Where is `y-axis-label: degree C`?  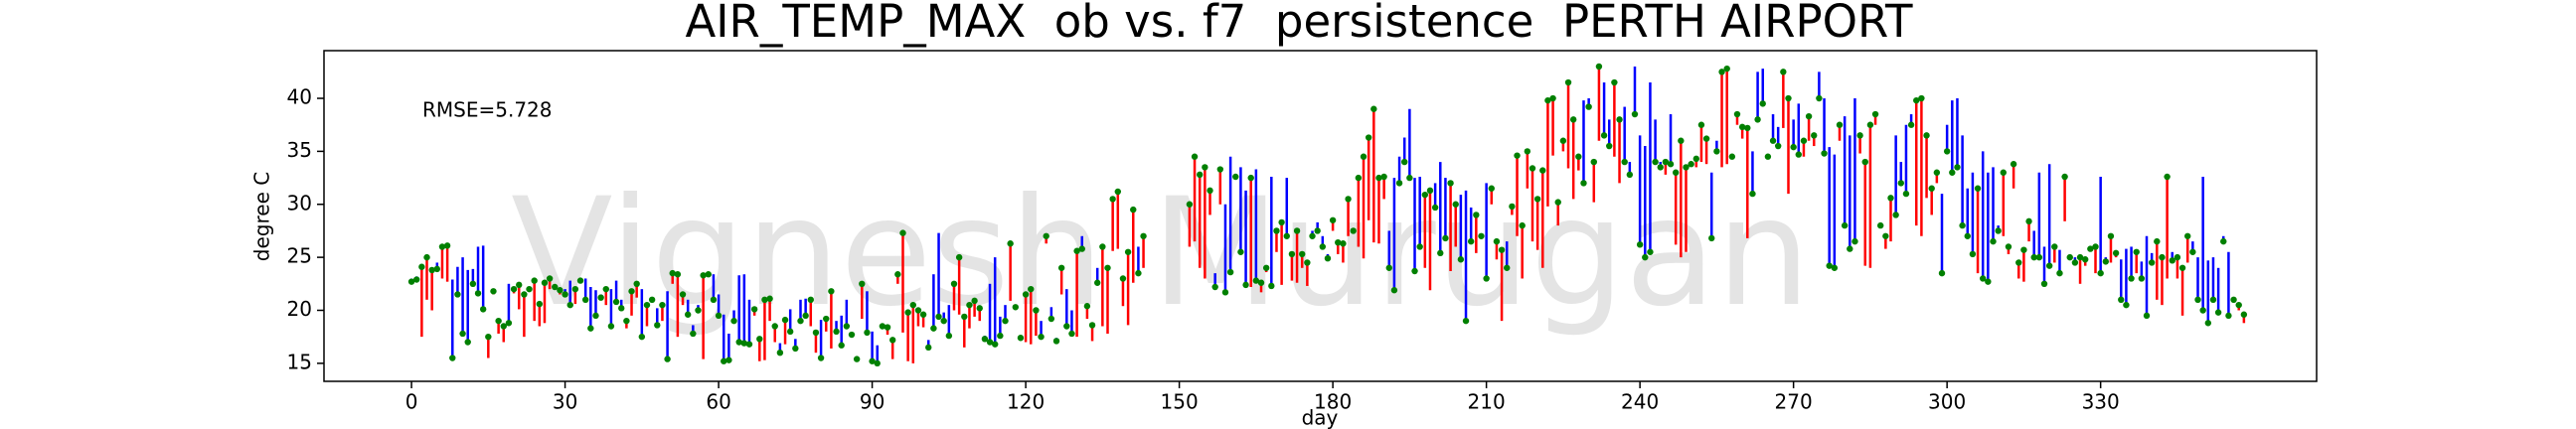 y-axis-label: degree C is located at coordinates (262, 217).